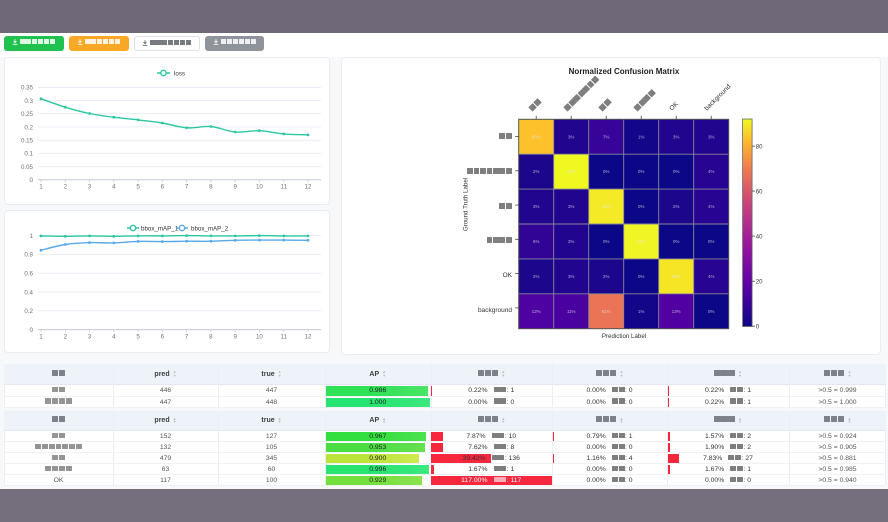 Image resolution: width=888 pixels, height=522 pixels. Describe the element at coordinates (759, 147) in the screenshot. I see `svg-text: 80` at that location.